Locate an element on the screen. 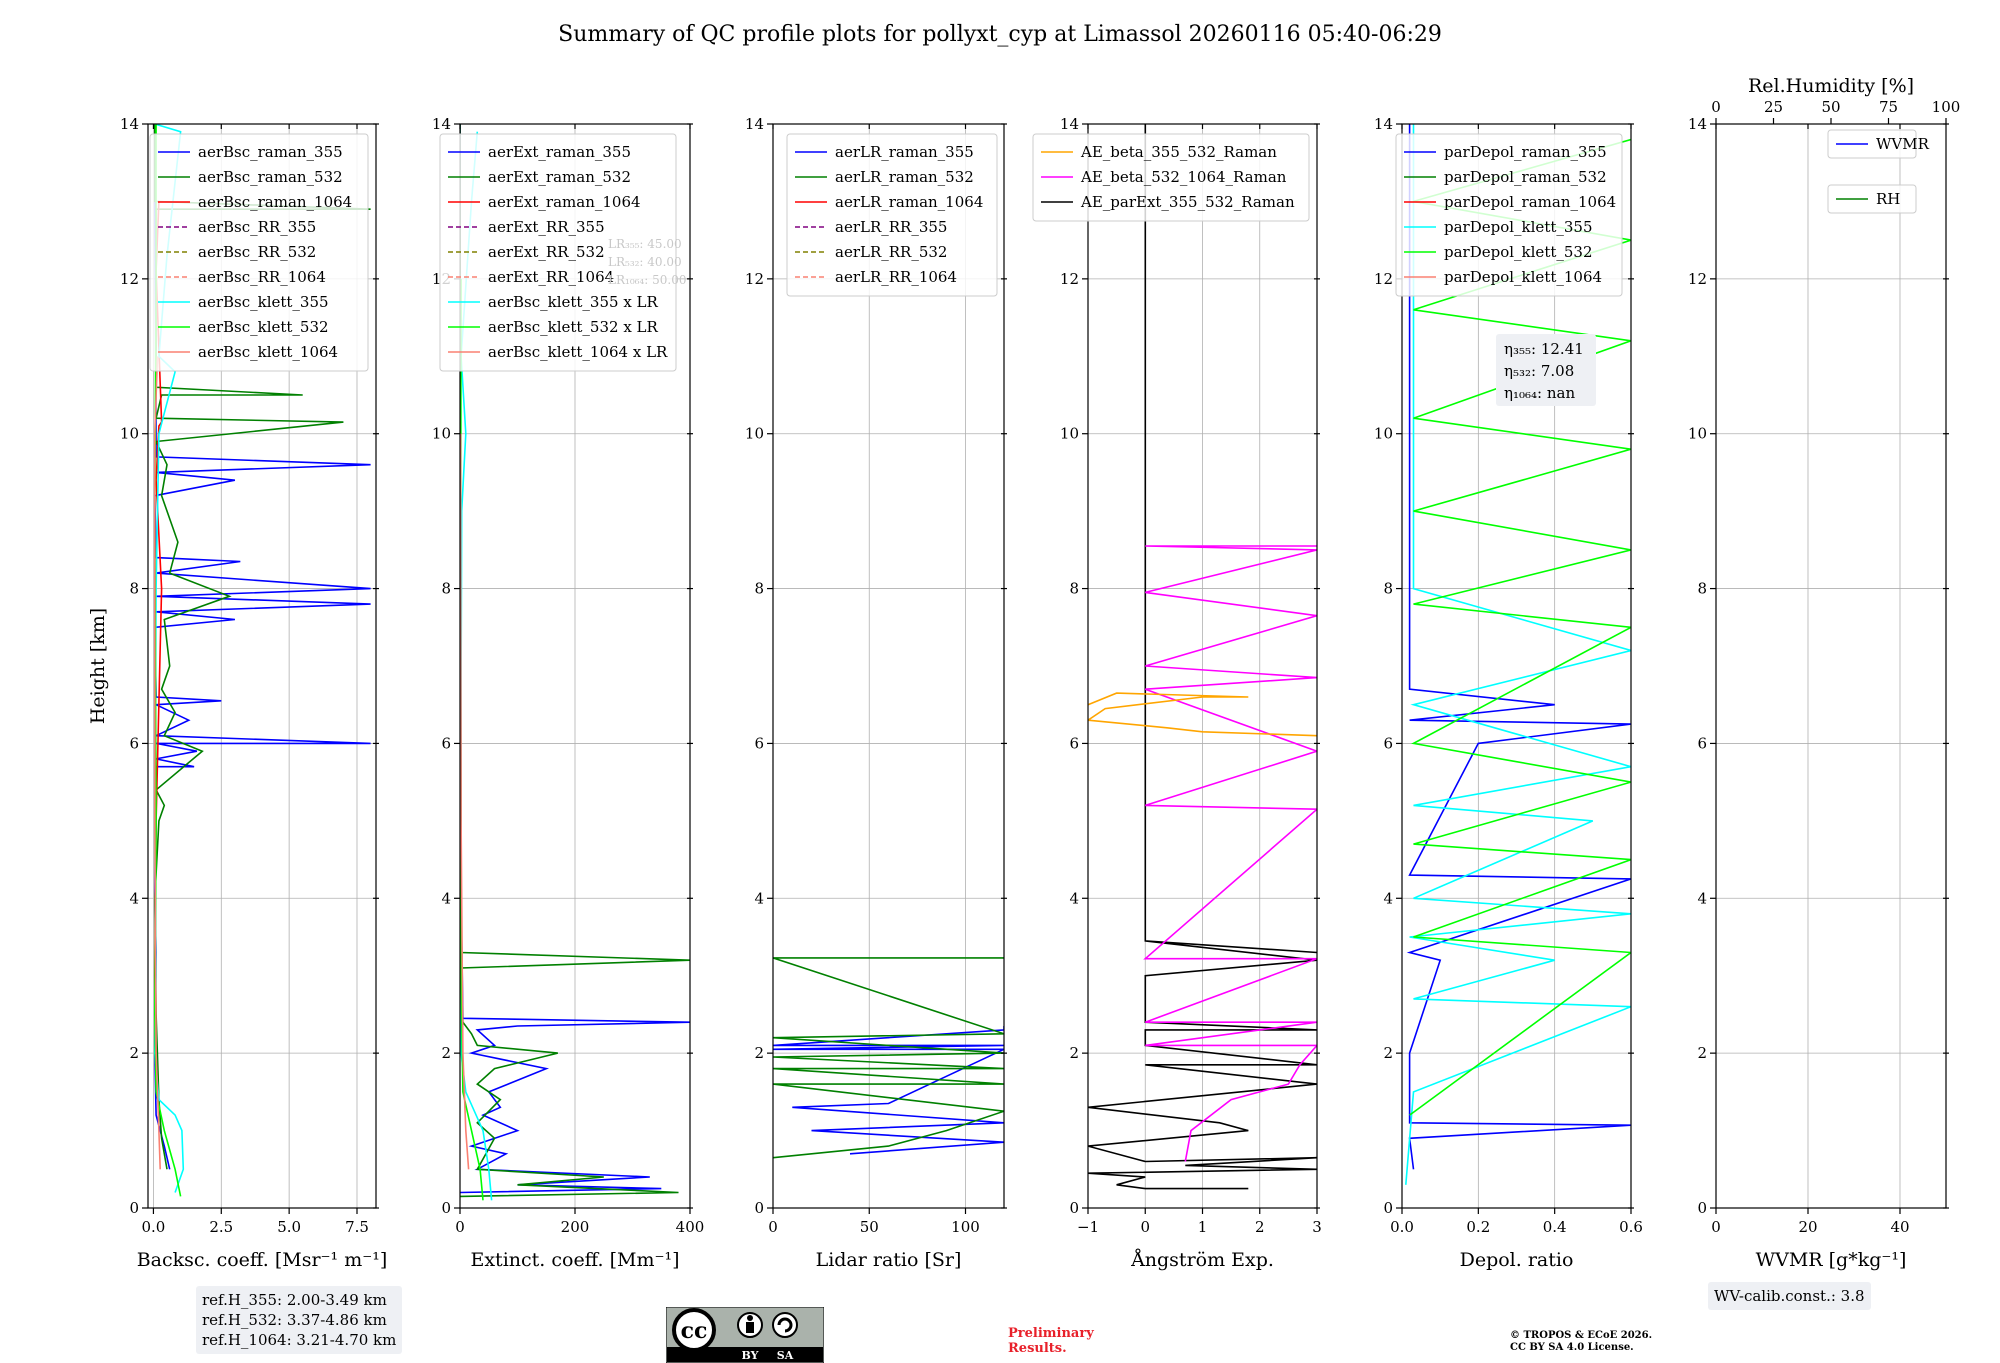  x-tick-label: 0.0 is located at coordinates (153, 1227).